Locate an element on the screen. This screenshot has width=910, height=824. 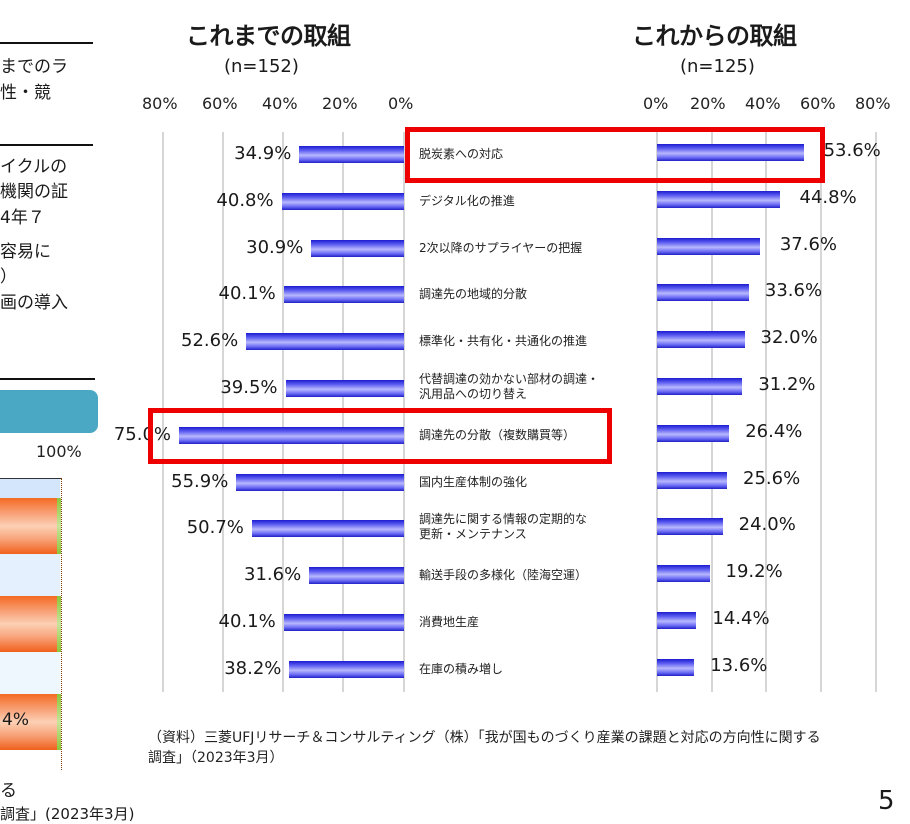
future-value-label: 33.6% is located at coordinates (793, 291).